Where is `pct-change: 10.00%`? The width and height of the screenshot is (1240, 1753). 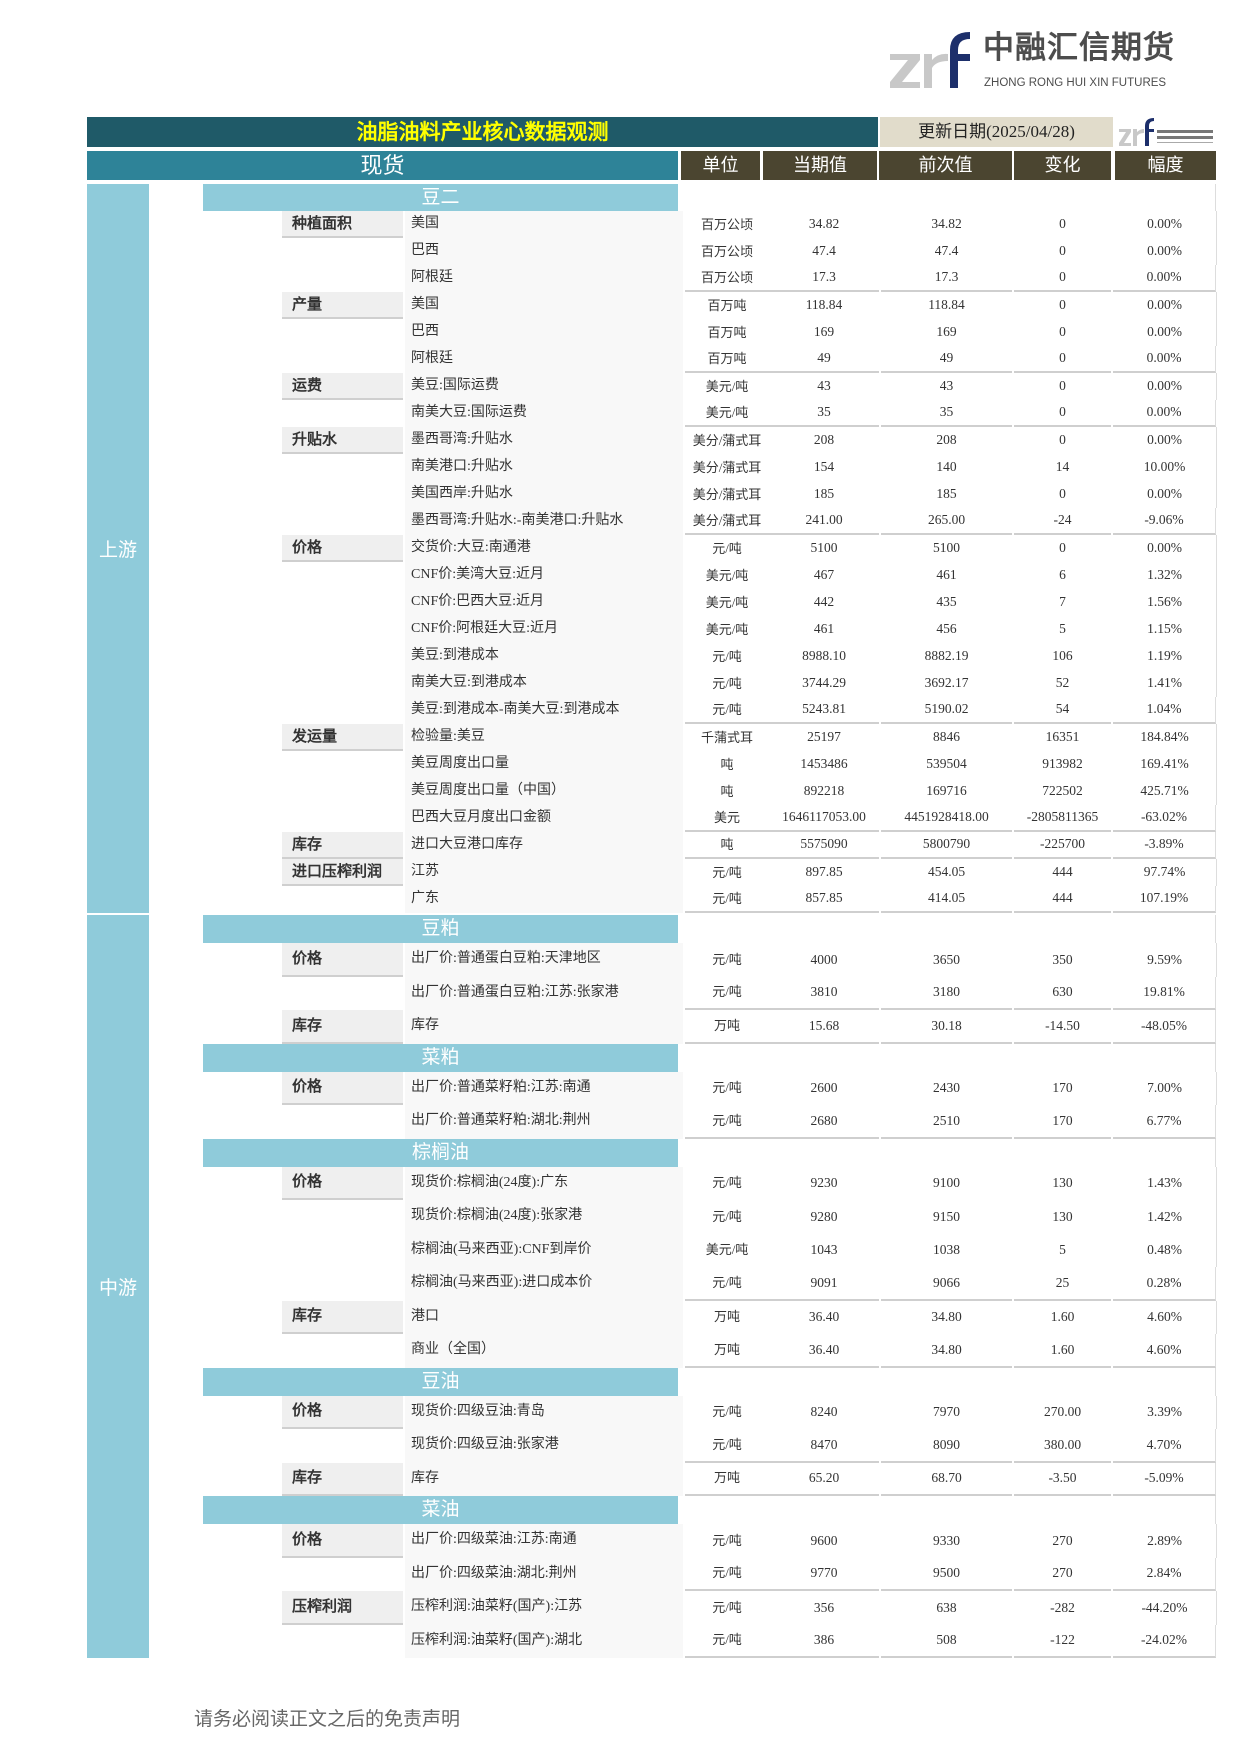
pct-change: 10.00% is located at coordinates (1165, 467).